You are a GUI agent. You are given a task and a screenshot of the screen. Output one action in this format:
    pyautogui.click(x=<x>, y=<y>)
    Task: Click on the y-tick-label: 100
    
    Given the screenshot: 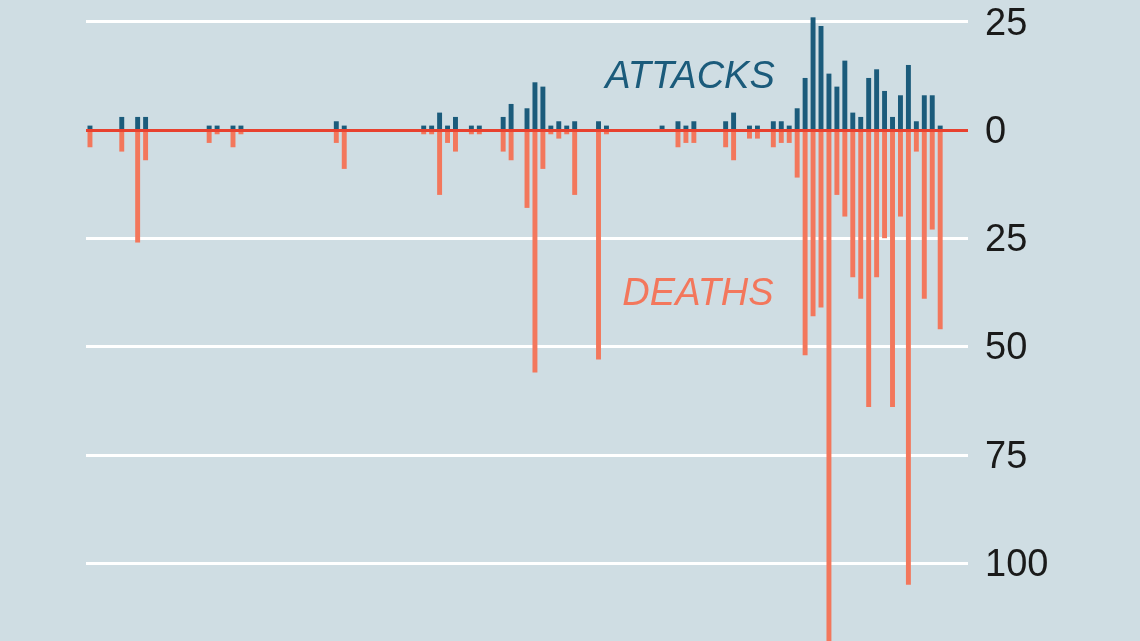 What is the action you would take?
    pyautogui.click(x=1017, y=563)
    